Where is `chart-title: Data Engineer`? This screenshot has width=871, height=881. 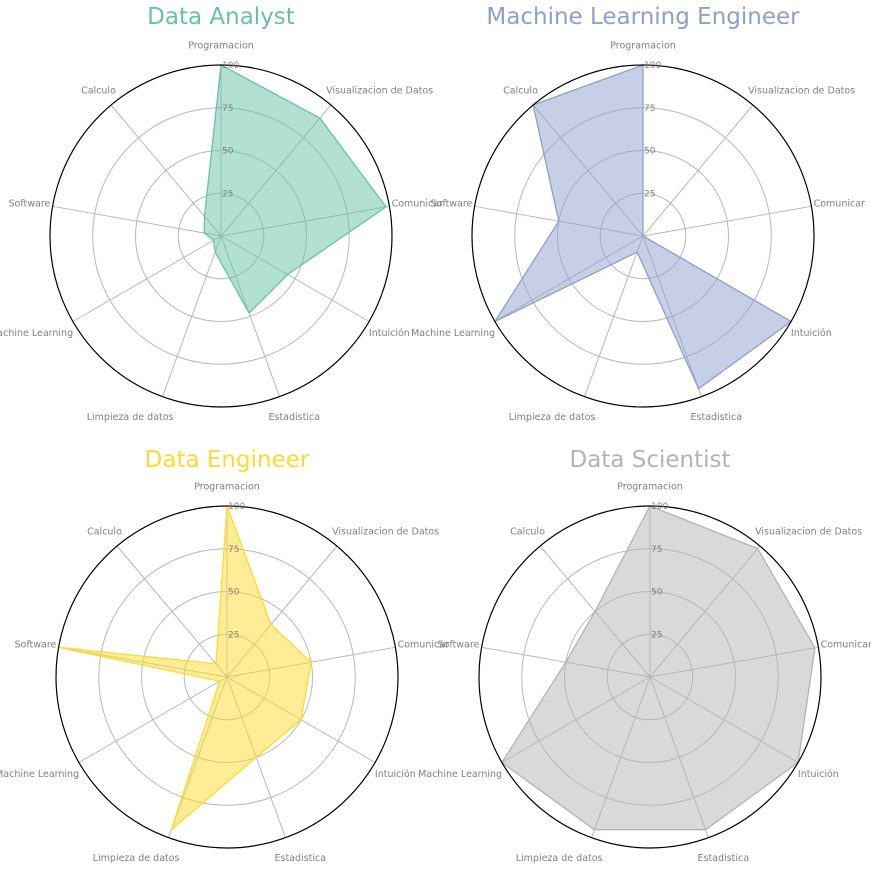
chart-title: Data Engineer is located at coordinates (227, 460).